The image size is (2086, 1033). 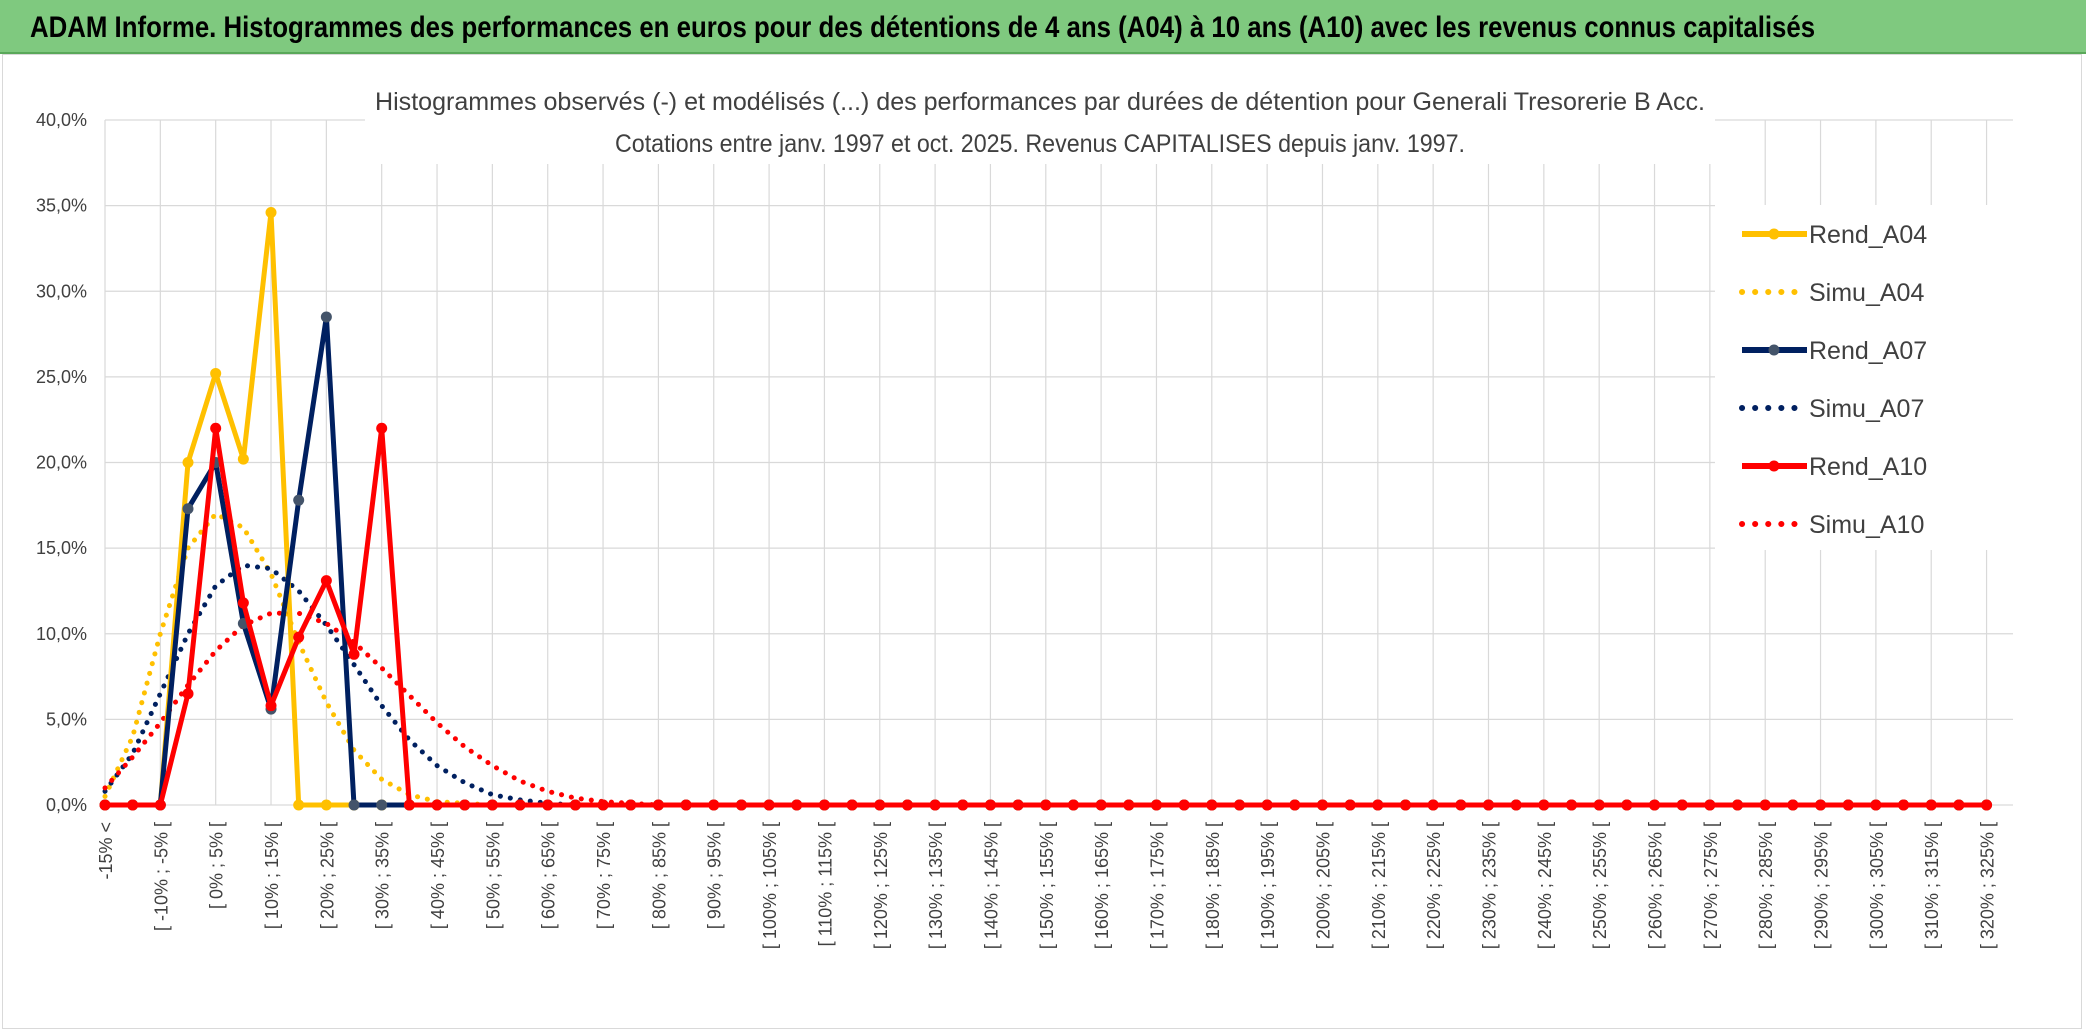 I want to click on x-tick-label: [ 290% ; 295% [, so click(x=1822, y=885).